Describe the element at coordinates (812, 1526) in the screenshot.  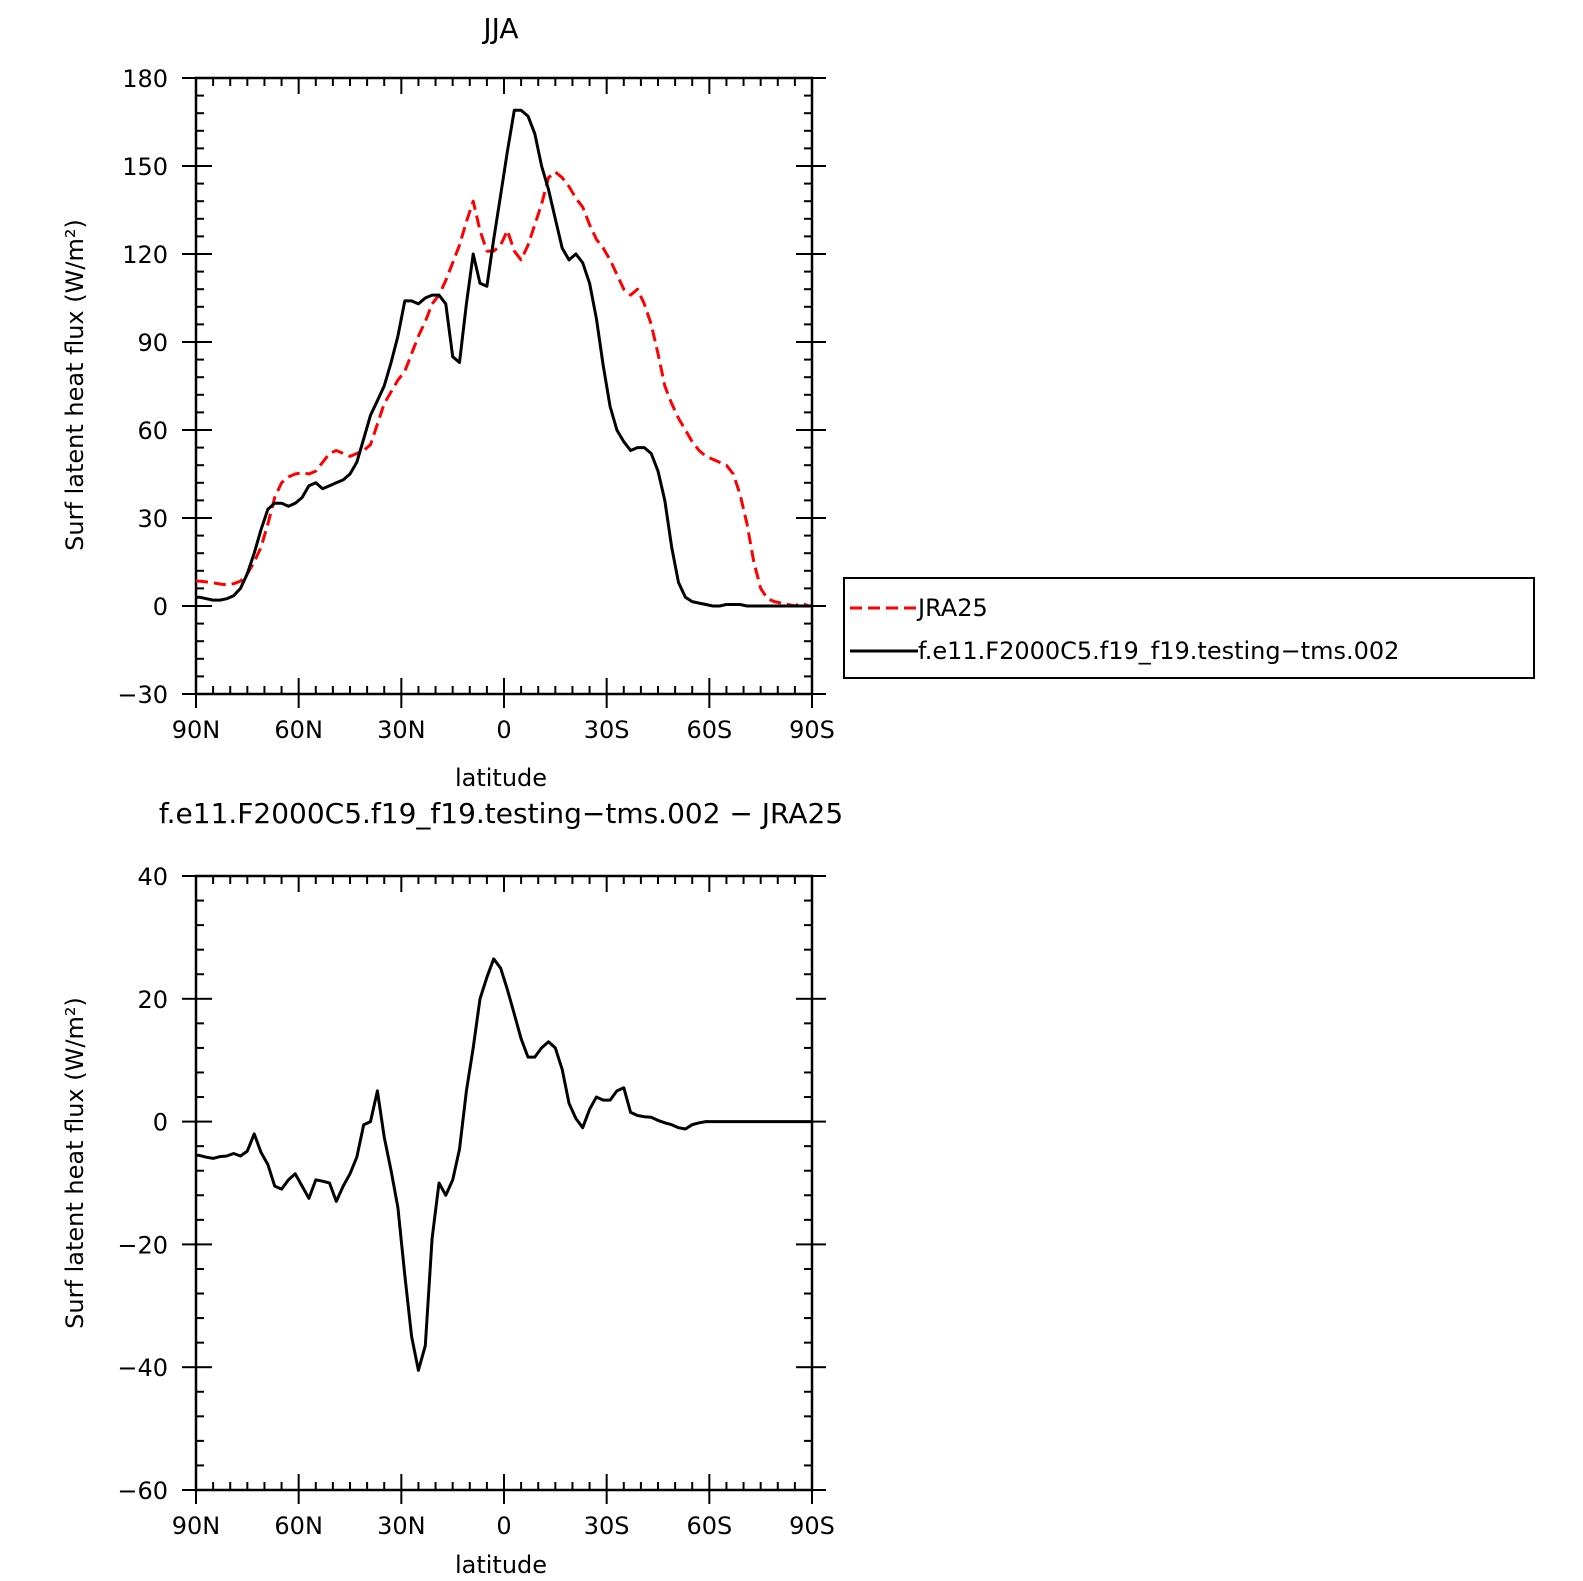
I see `bottom-chart-x-tick-label: 90S` at that location.